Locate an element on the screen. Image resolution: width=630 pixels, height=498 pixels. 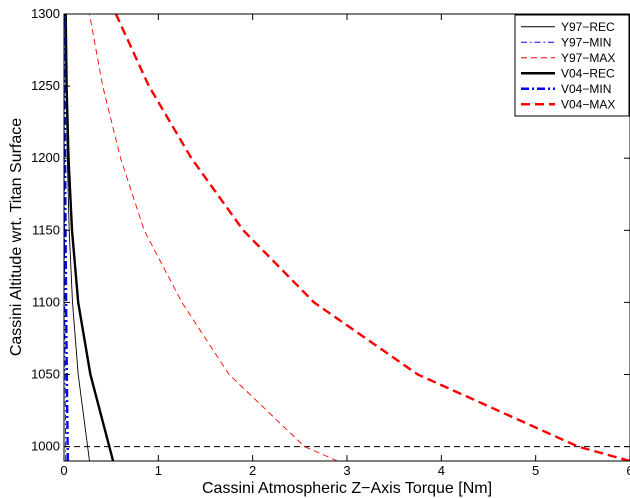
y-tick-label: 1300 is located at coordinates (45, 13).